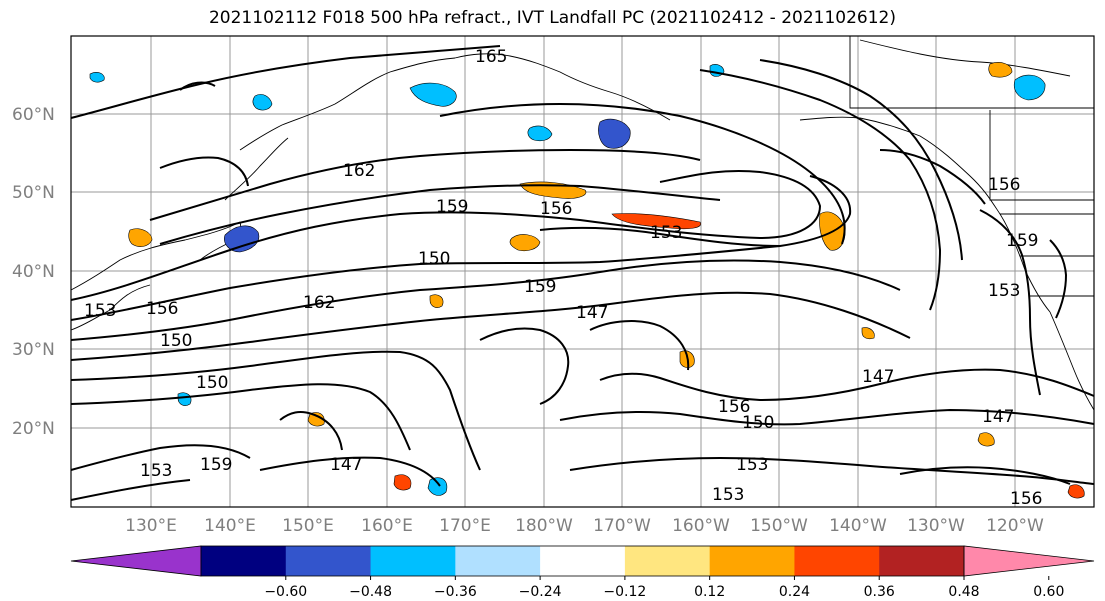 The height and width of the screenshot is (601, 1105). What do you see at coordinates (455, 592) in the screenshot?
I see `colorbar-tick-label: −0.36` at bounding box center [455, 592].